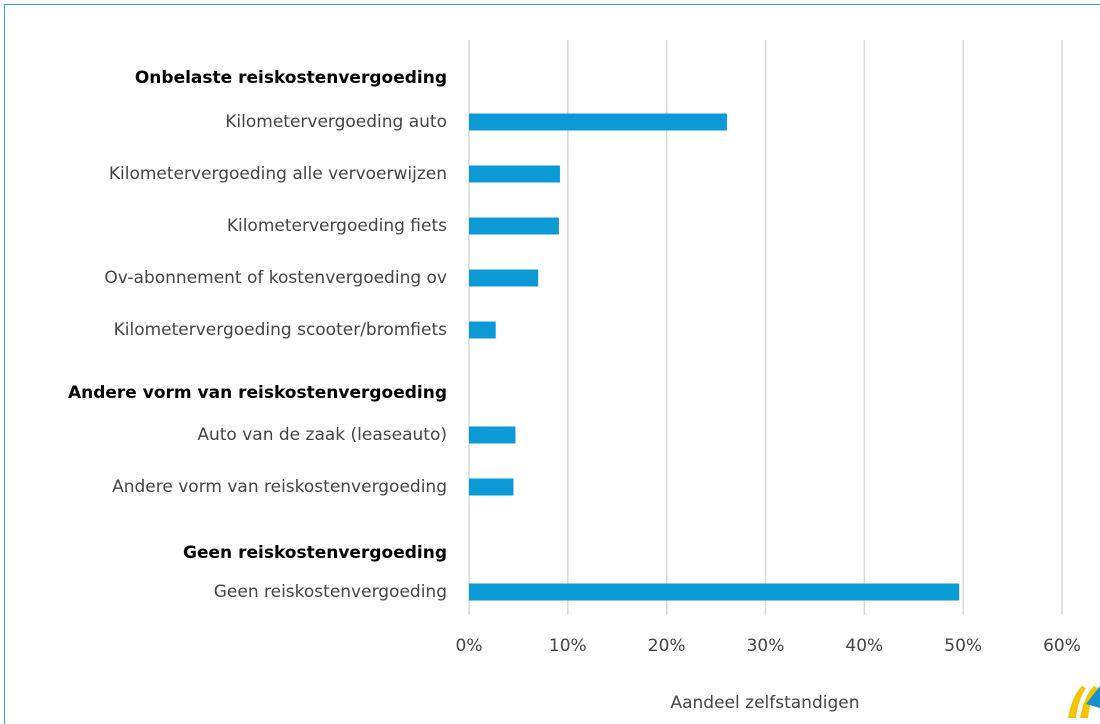 The width and height of the screenshot is (1100, 724). I want to click on x-tick-label: 50%, so click(963, 646).